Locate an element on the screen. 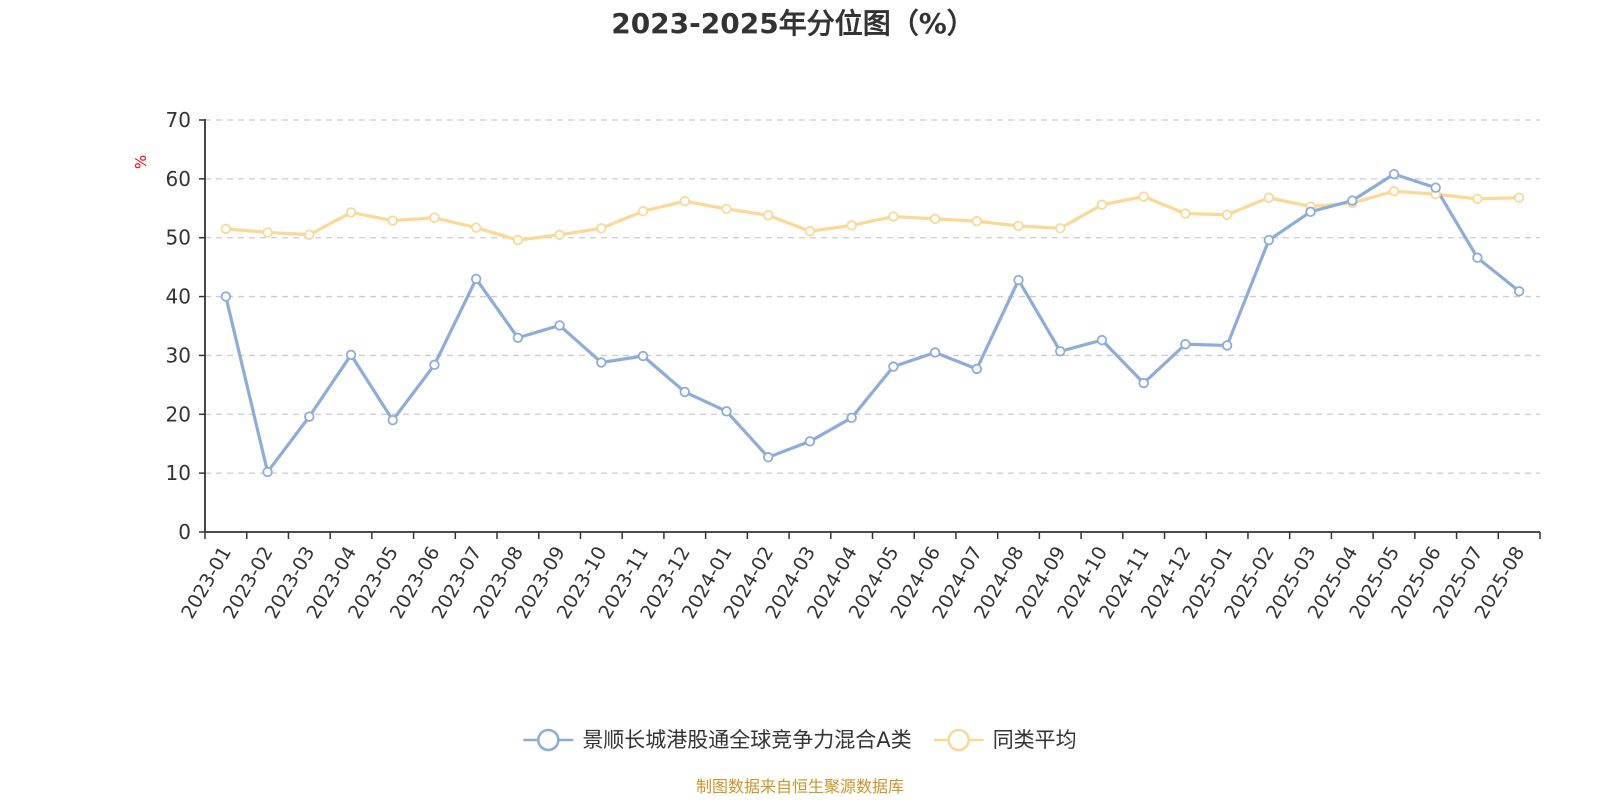 Image resolution: width=1600 pixels, height=800 pixels. y-tick-label: 70 is located at coordinates (178, 120).